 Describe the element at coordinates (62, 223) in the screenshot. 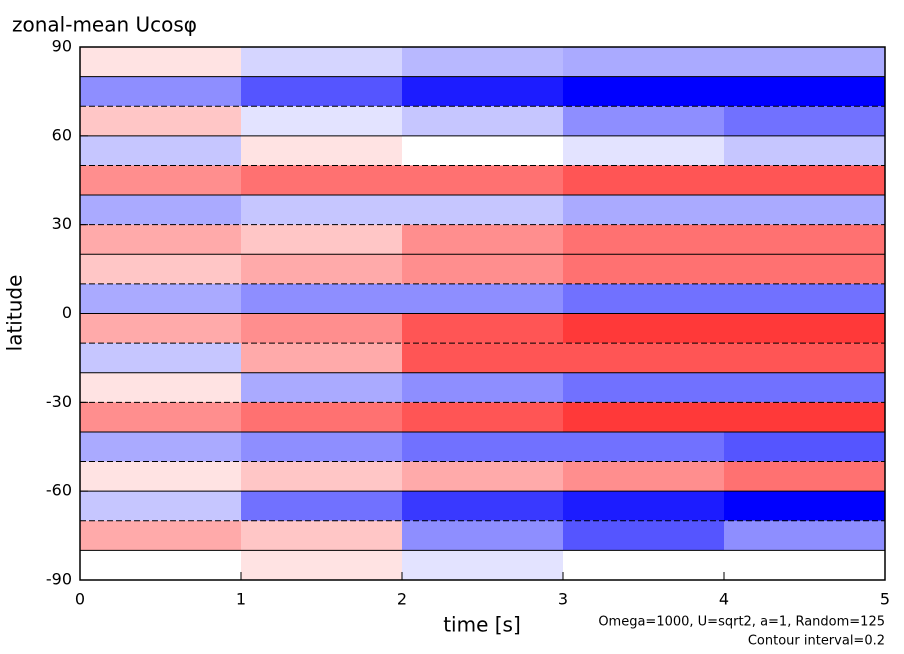

I see `y-tick-label: 30` at that location.